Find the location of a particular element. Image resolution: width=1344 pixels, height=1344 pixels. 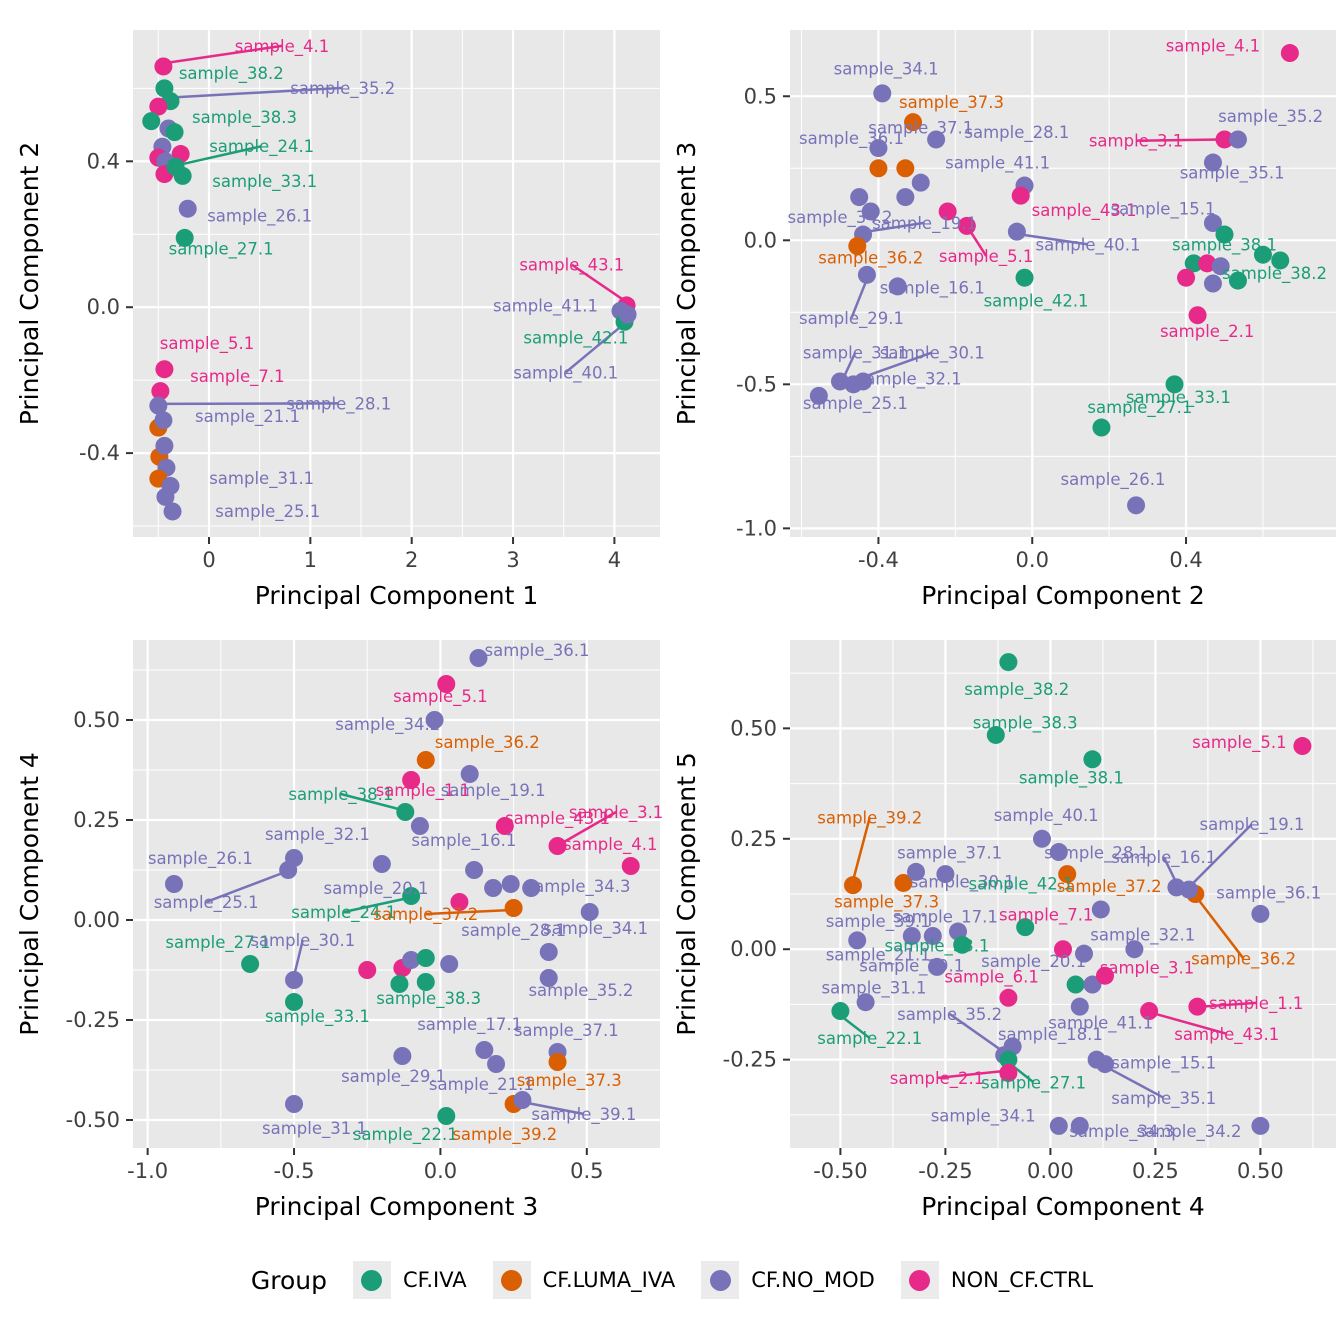

sample-label: sample_32.1 is located at coordinates (909, 379).